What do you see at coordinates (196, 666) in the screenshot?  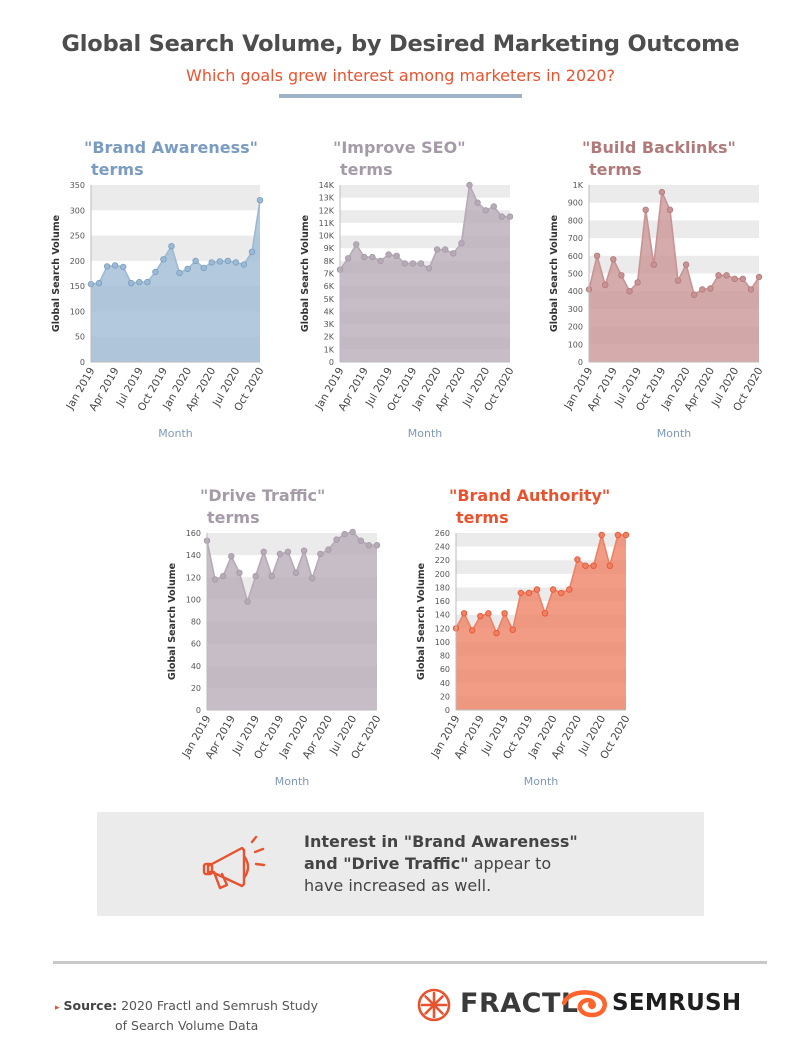 I see `y-tick-label: 40` at bounding box center [196, 666].